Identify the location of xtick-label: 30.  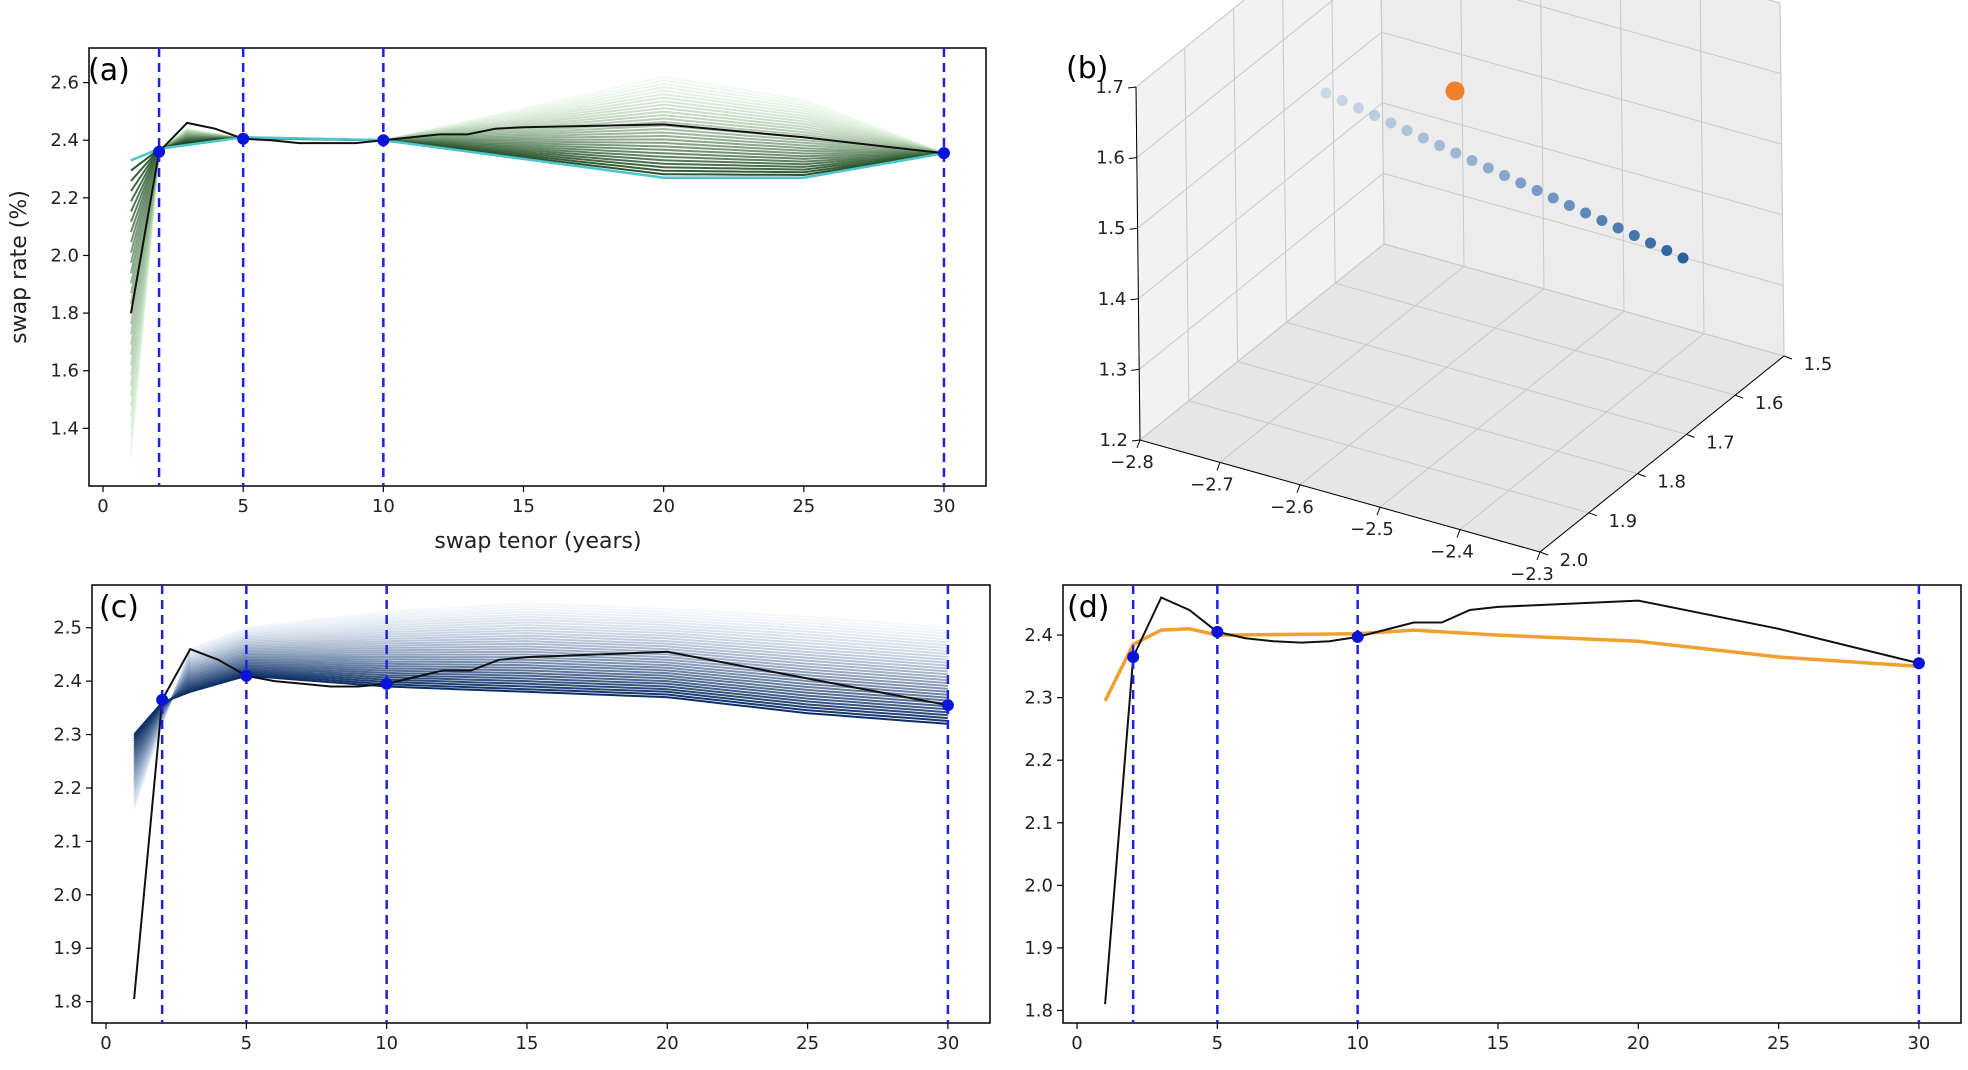
(1918, 1043).